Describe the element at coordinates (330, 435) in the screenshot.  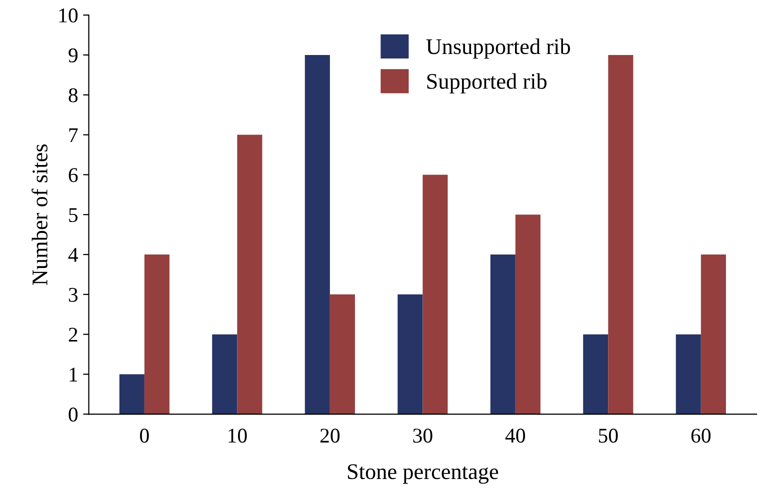
I see `x-tick-label: 20` at that location.